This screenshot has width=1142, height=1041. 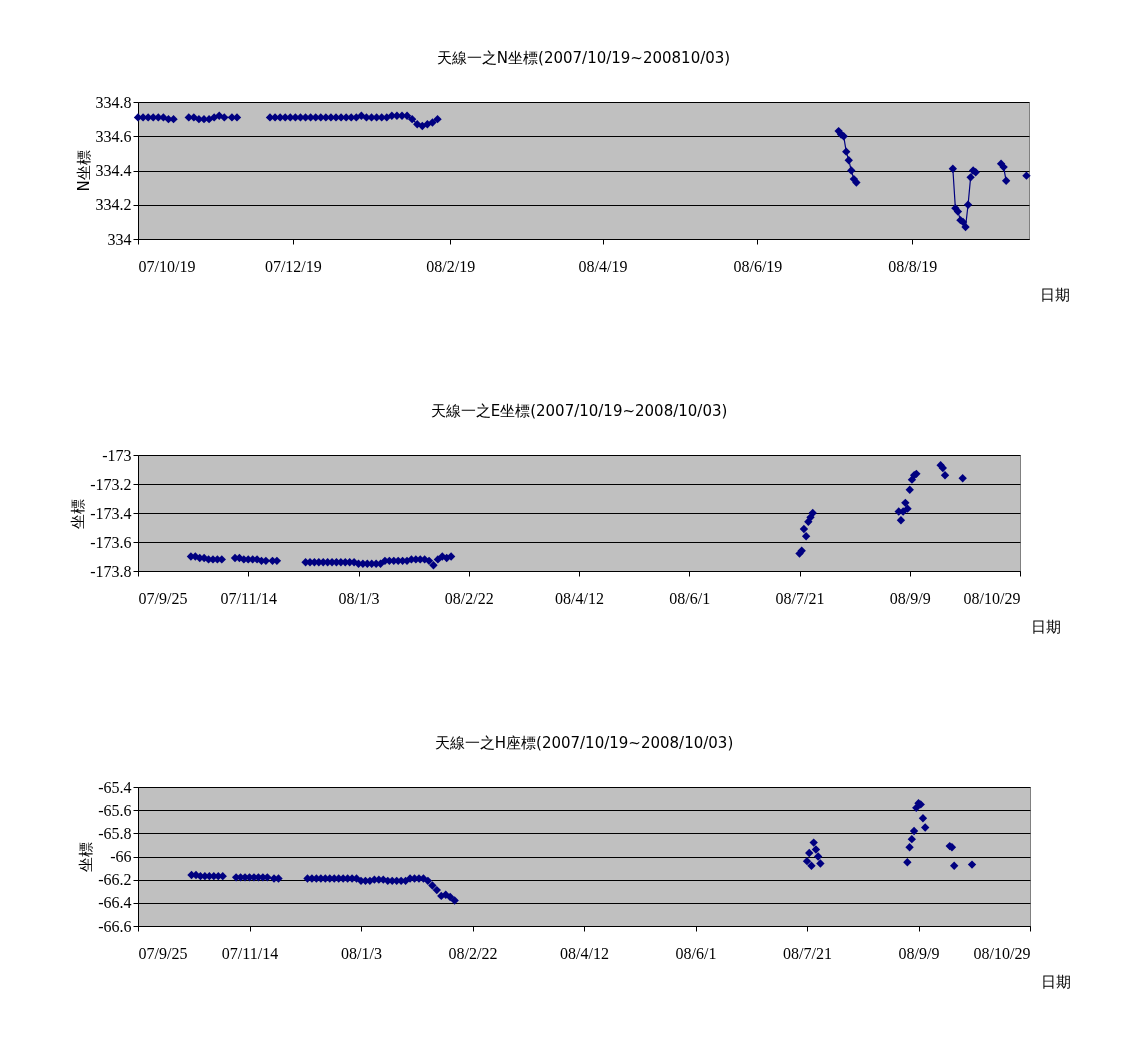 What do you see at coordinates (115, 833) in the screenshot?
I see `y-tick-label: -65.8` at bounding box center [115, 833].